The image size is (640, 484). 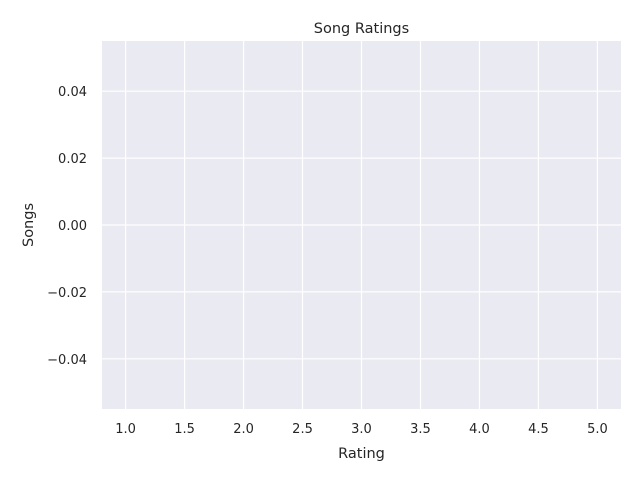 What do you see at coordinates (361, 454) in the screenshot?
I see `x-axis-label: Rating` at bounding box center [361, 454].